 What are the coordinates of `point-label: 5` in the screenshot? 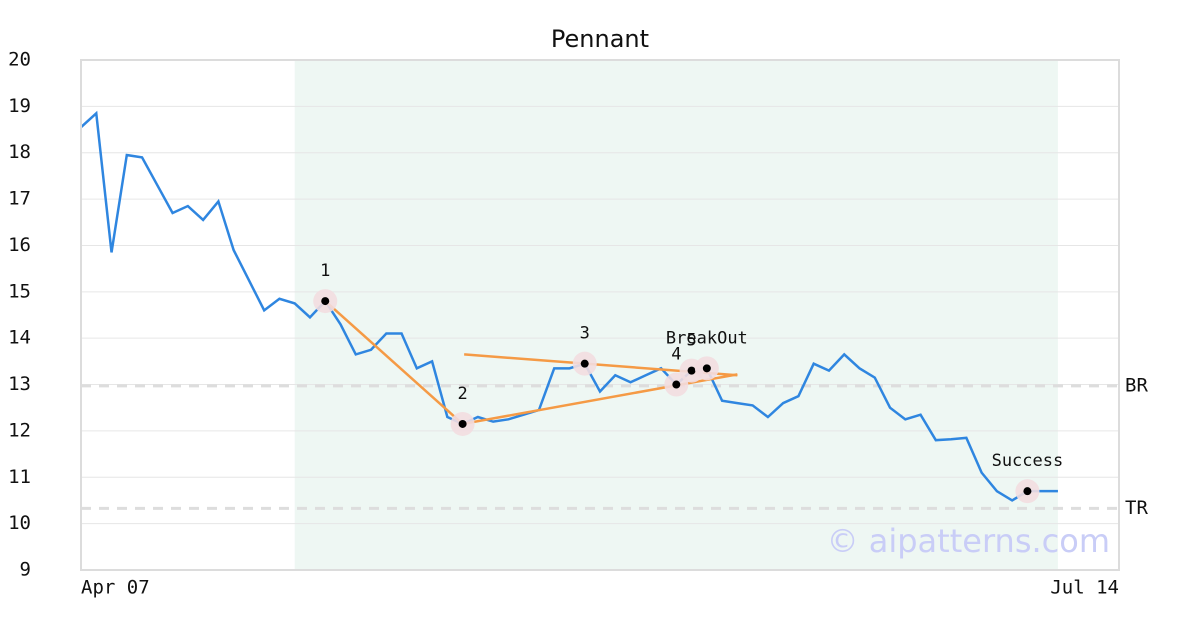 It's located at (691, 341).